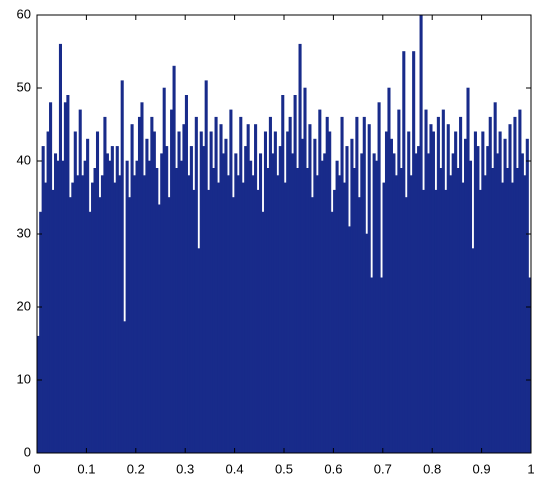 Image resolution: width=550 pixels, height=491 pixels. I want to click on y-tick-label: 60, so click(24, 13).